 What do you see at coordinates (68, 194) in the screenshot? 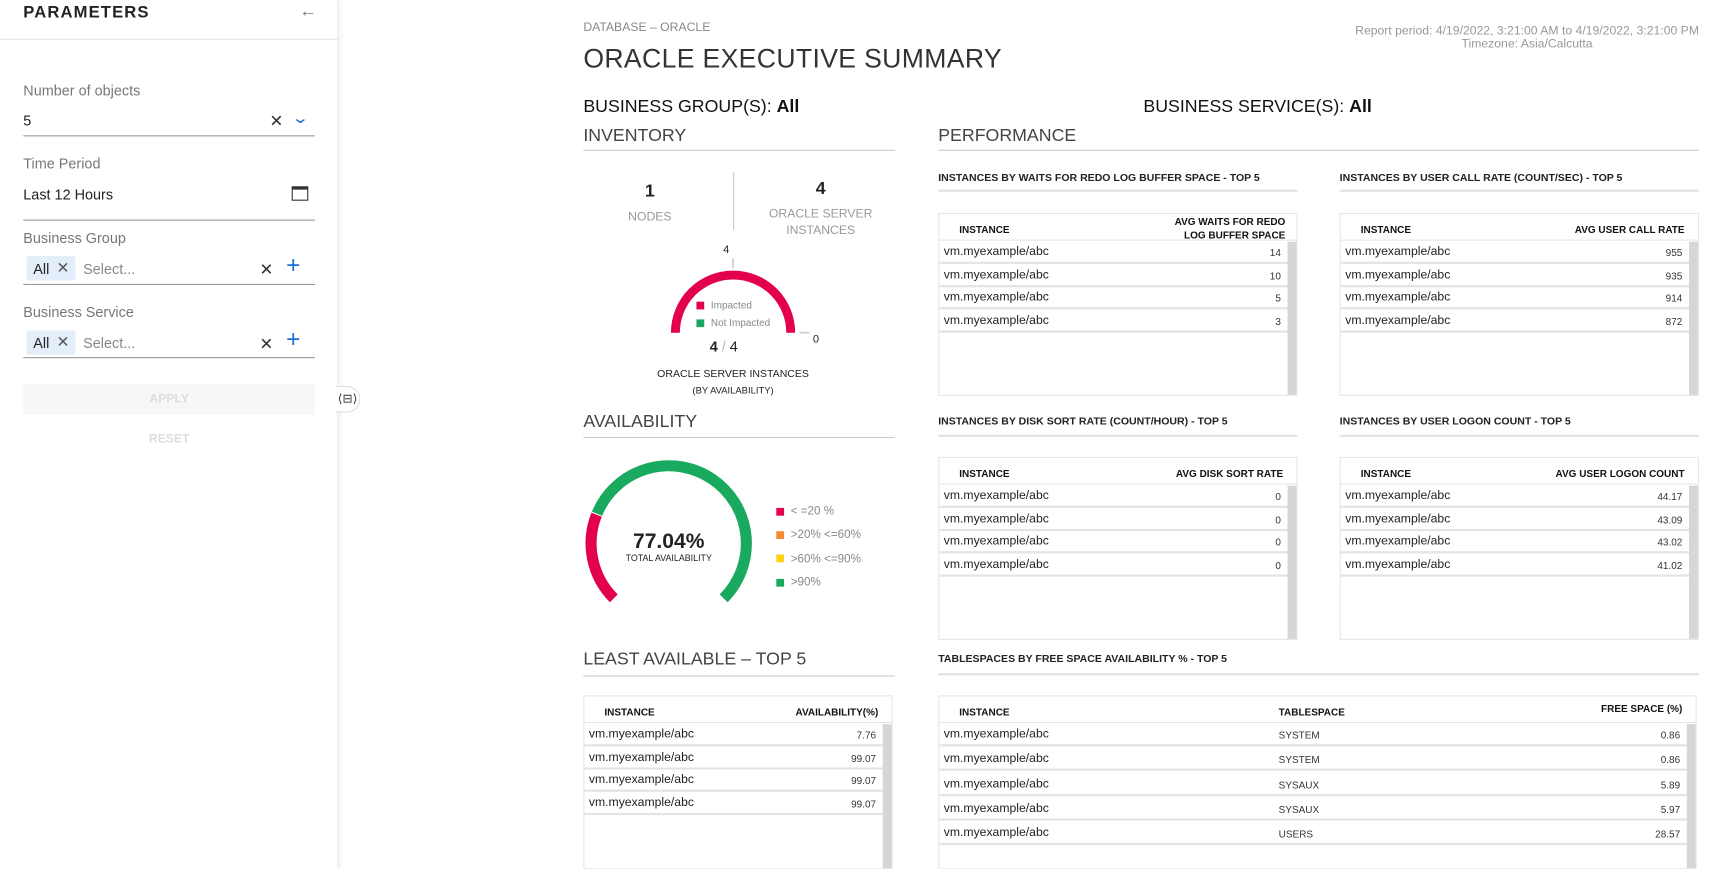
I see `time-period-field: Last 12 Hours` at bounding box center [68, 194].